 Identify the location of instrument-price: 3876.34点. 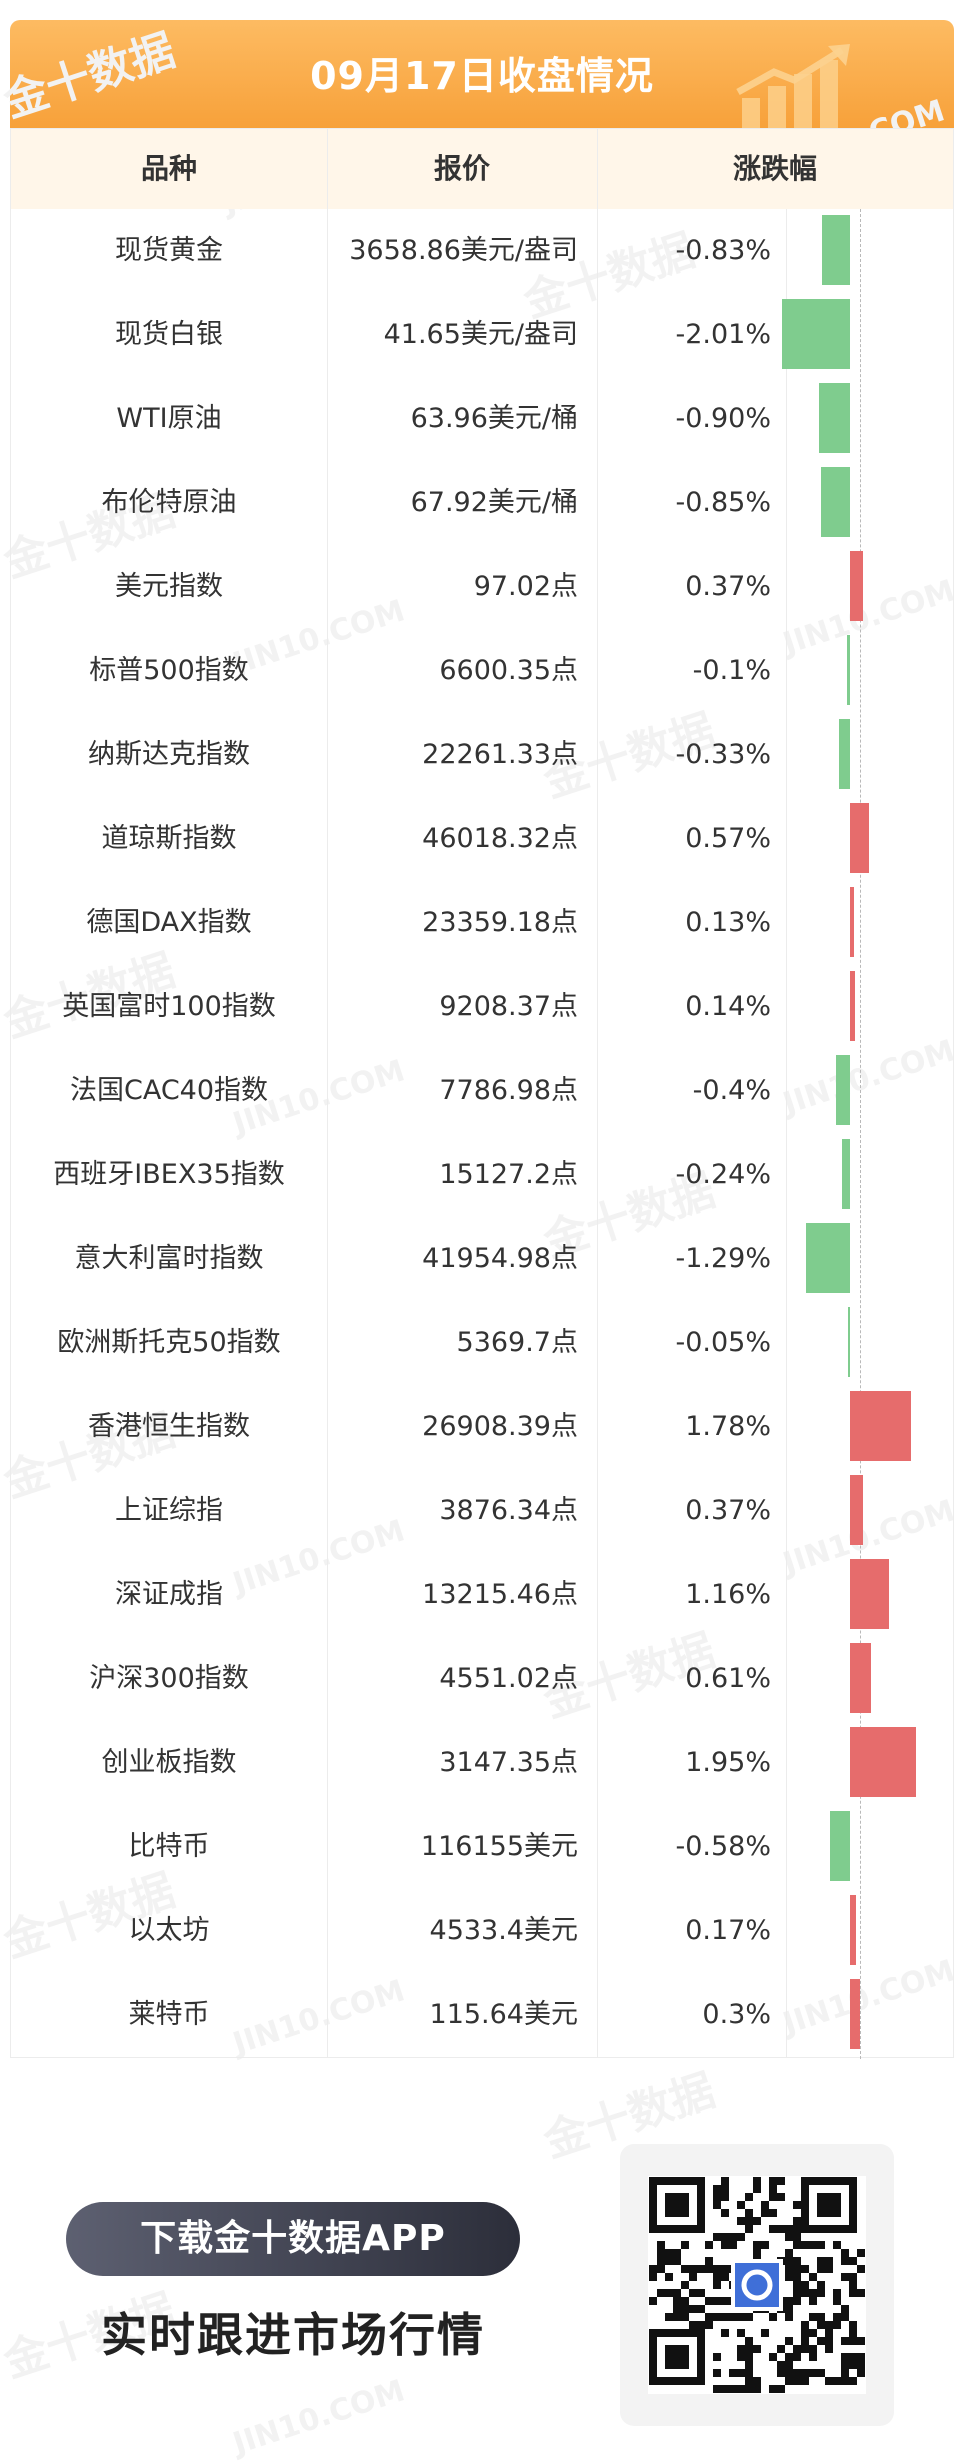
(508, 1510).